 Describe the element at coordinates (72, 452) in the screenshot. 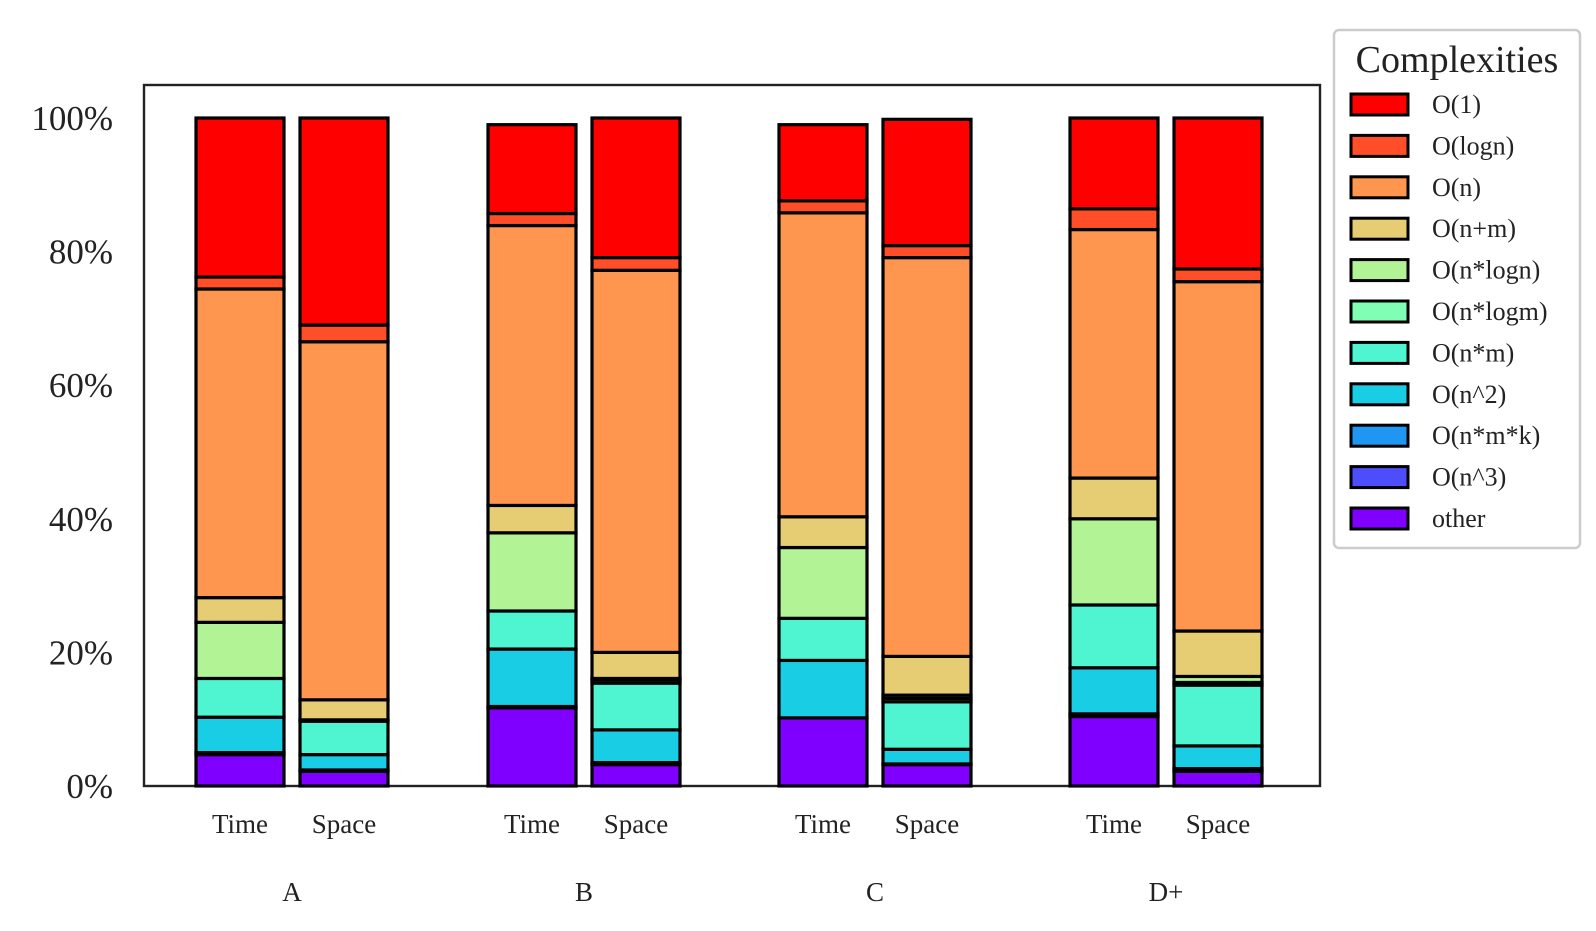

I see `y-axis-ticks: 0% 20% 40% 60% 80% 100%` at that location.